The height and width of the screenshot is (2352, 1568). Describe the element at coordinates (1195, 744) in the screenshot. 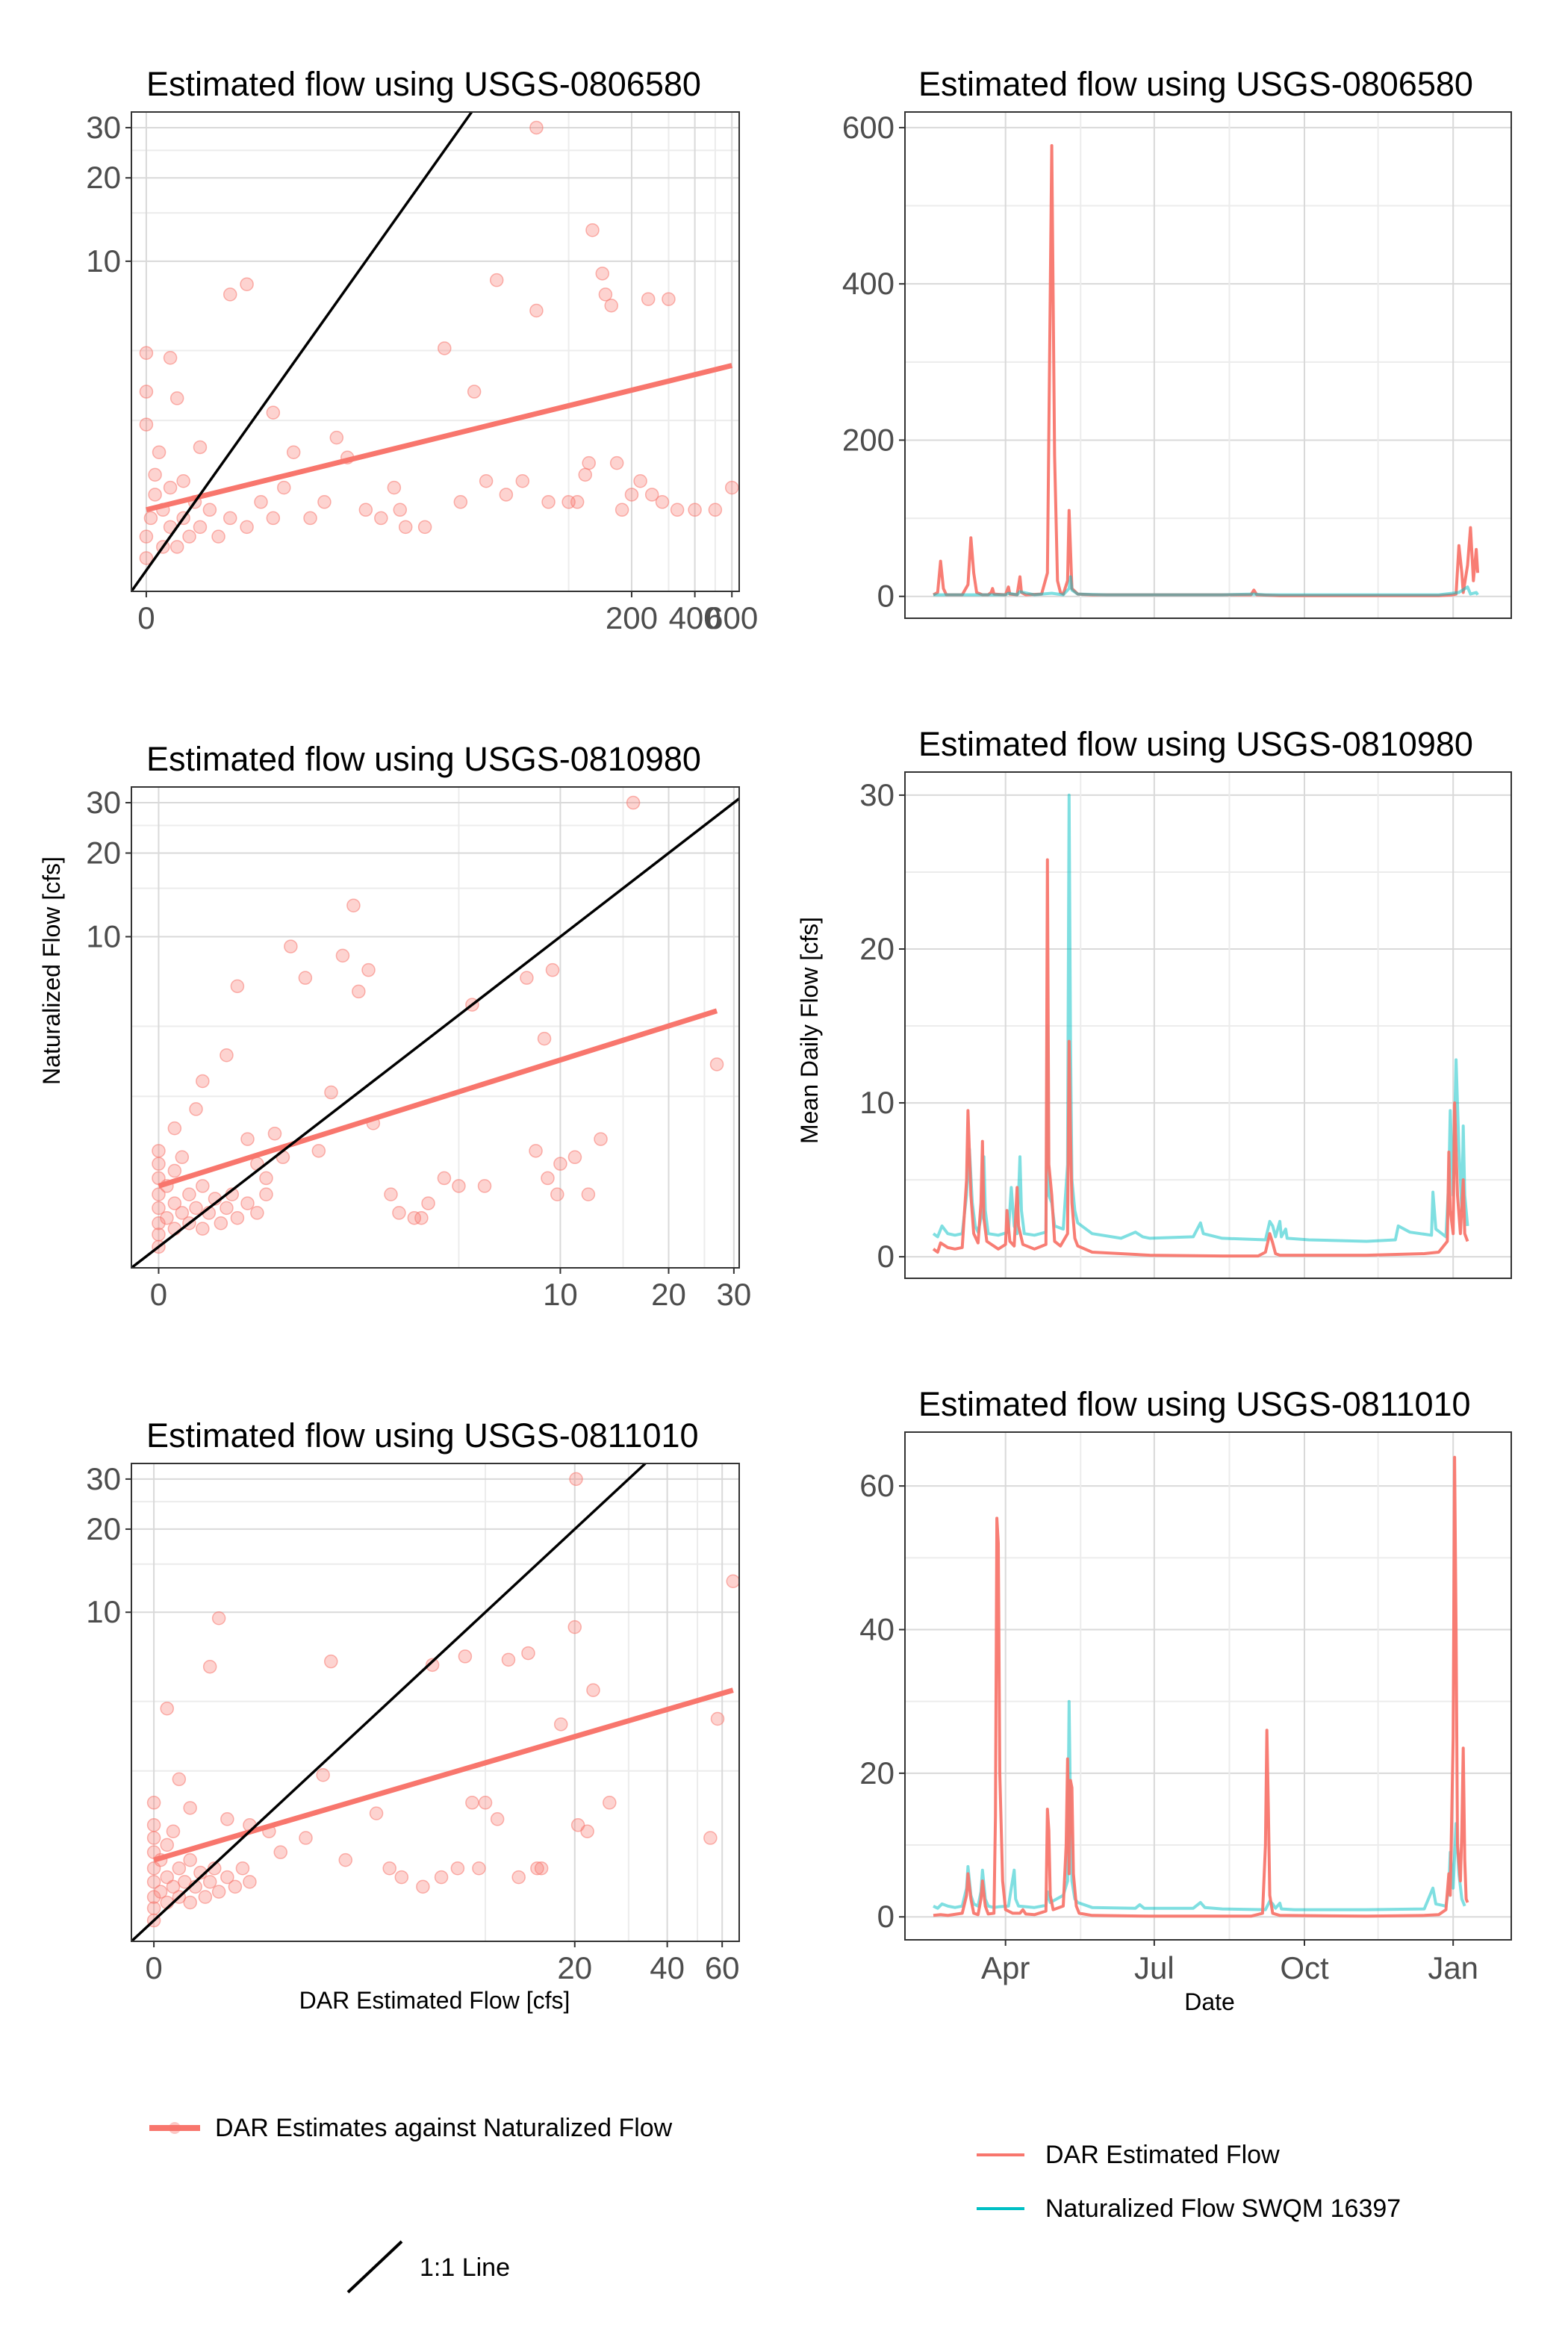

I see `panel-title: Estimated flow using USGS-0810980` at that location.